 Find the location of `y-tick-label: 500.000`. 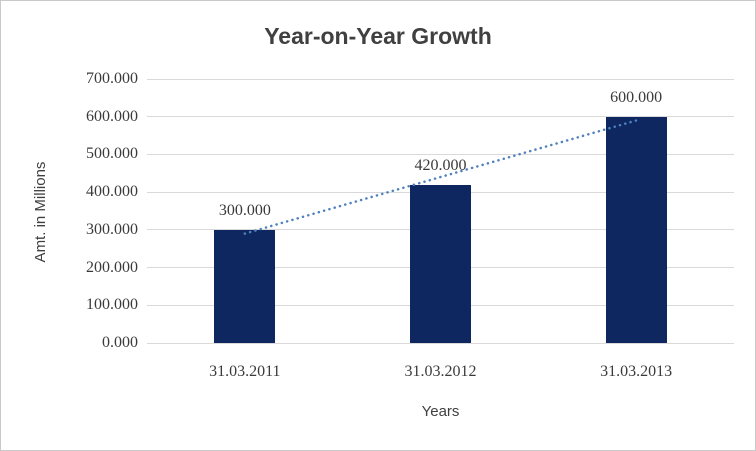

y-tick-label: 500.000 is located at coordinates (112, 154).